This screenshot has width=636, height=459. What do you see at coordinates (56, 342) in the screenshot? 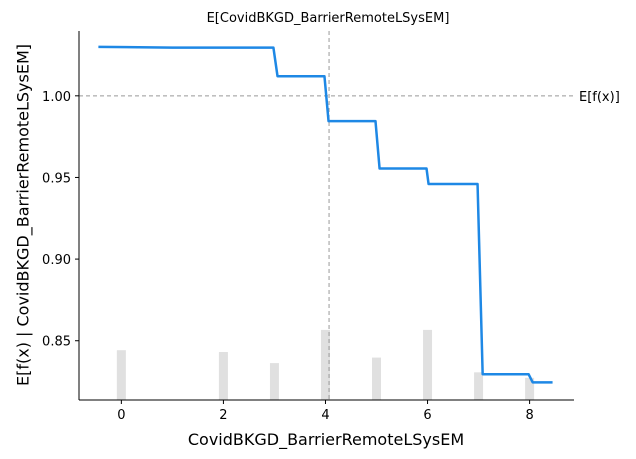
I see `y-tick-label: 0.85` at bounding box center [56, 342].